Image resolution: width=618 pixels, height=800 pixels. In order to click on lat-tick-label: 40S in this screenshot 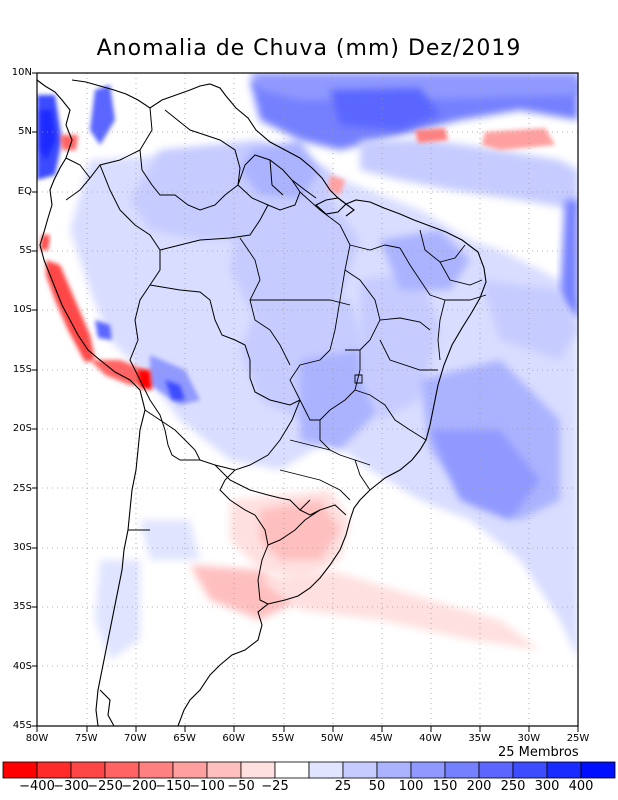, I will do `click(22, 666)`.